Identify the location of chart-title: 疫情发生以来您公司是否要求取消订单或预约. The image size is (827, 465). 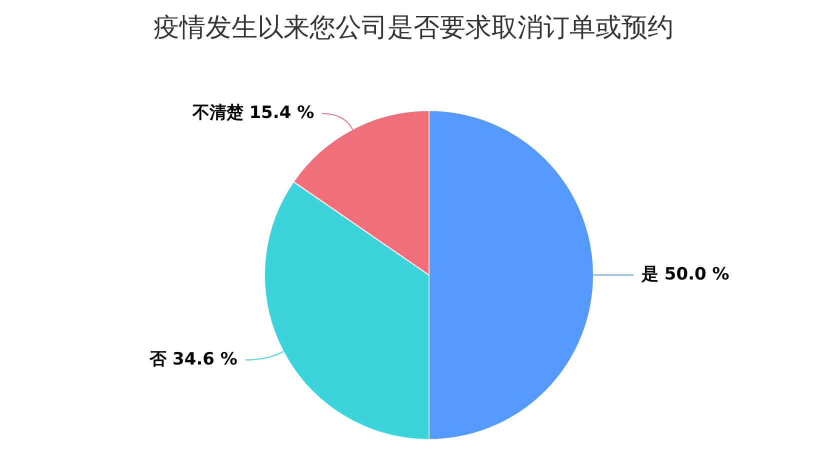
(413, 28).